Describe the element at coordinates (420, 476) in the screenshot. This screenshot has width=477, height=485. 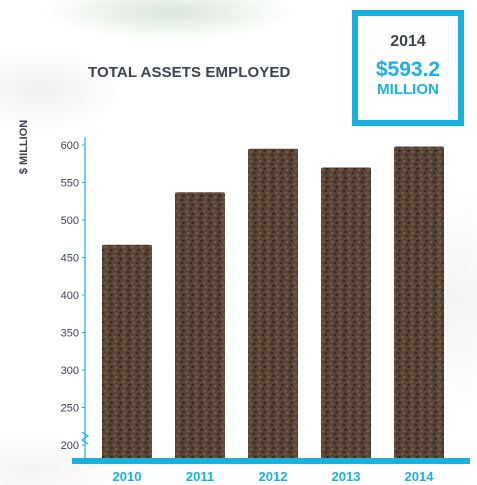
I see `x-tick-label-2014: 2014` at that location.